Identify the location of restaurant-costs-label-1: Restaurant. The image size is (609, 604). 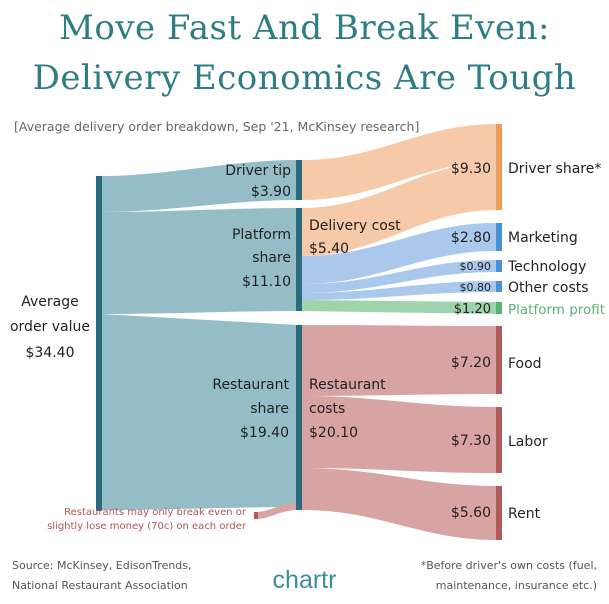
(347, 385).